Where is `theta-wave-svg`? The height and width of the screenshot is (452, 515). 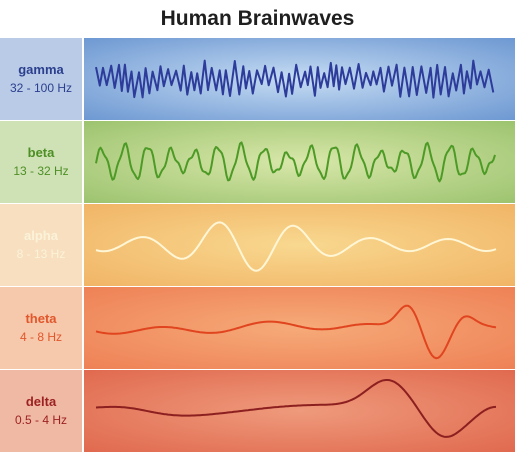 theta-wave-svg is located at coordinates (296, 332).